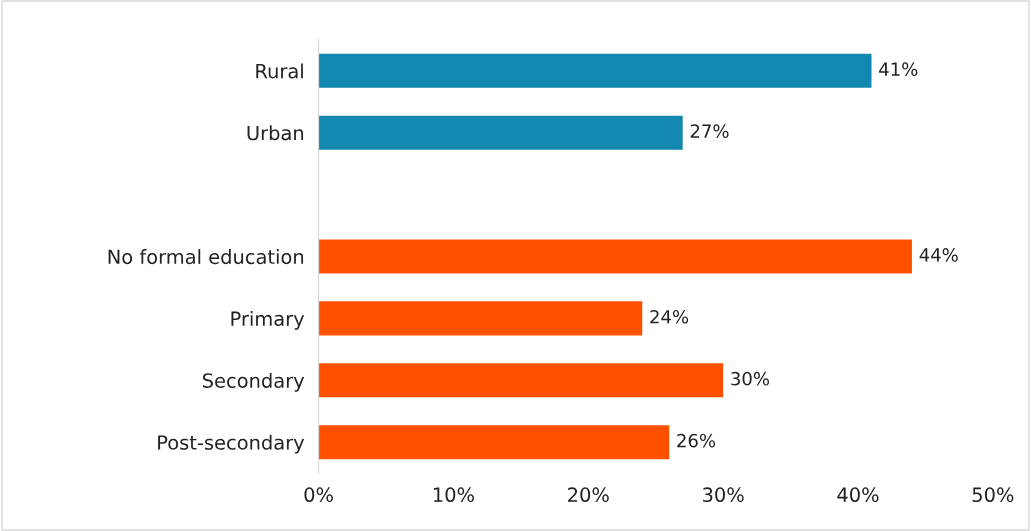  What do you see at coordinates (750, 378) in the screenshot?
I see `data-label: 30%` at bounding box center [750, 378].